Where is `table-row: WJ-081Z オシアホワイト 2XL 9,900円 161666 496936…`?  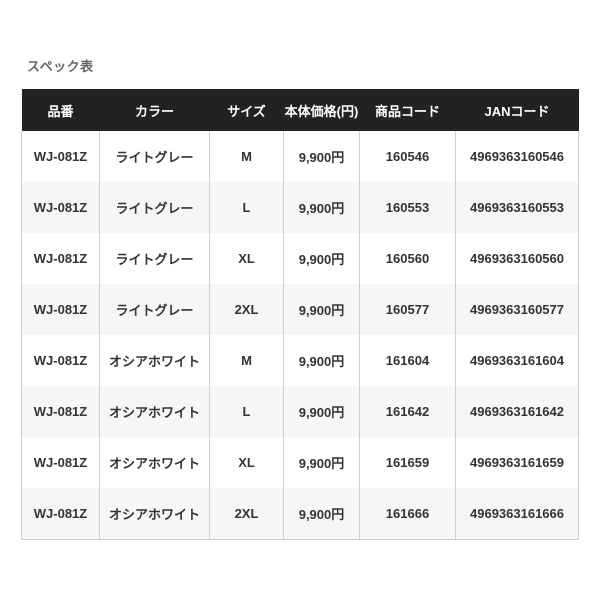
table-row: WJ-081Z オシアホワイト 2XL 9,900円 161666 496936… is located at coordinates (300, 514).